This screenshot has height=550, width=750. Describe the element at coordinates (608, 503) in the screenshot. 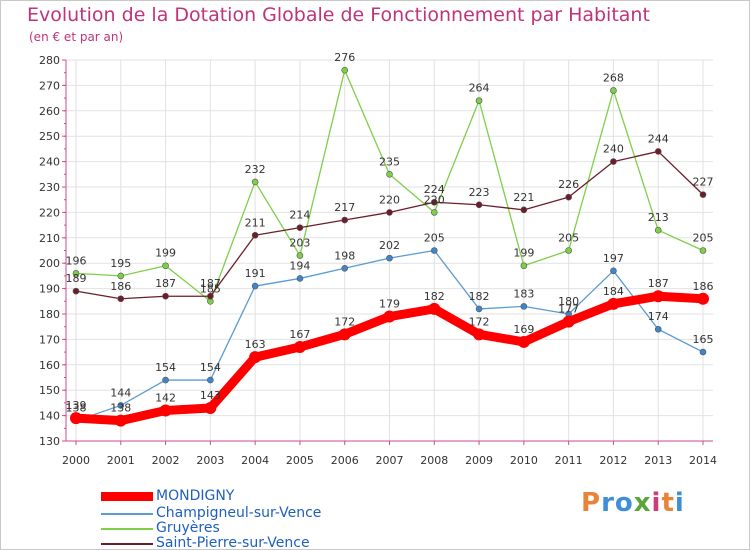

I see `brand-letter: r` at that location.